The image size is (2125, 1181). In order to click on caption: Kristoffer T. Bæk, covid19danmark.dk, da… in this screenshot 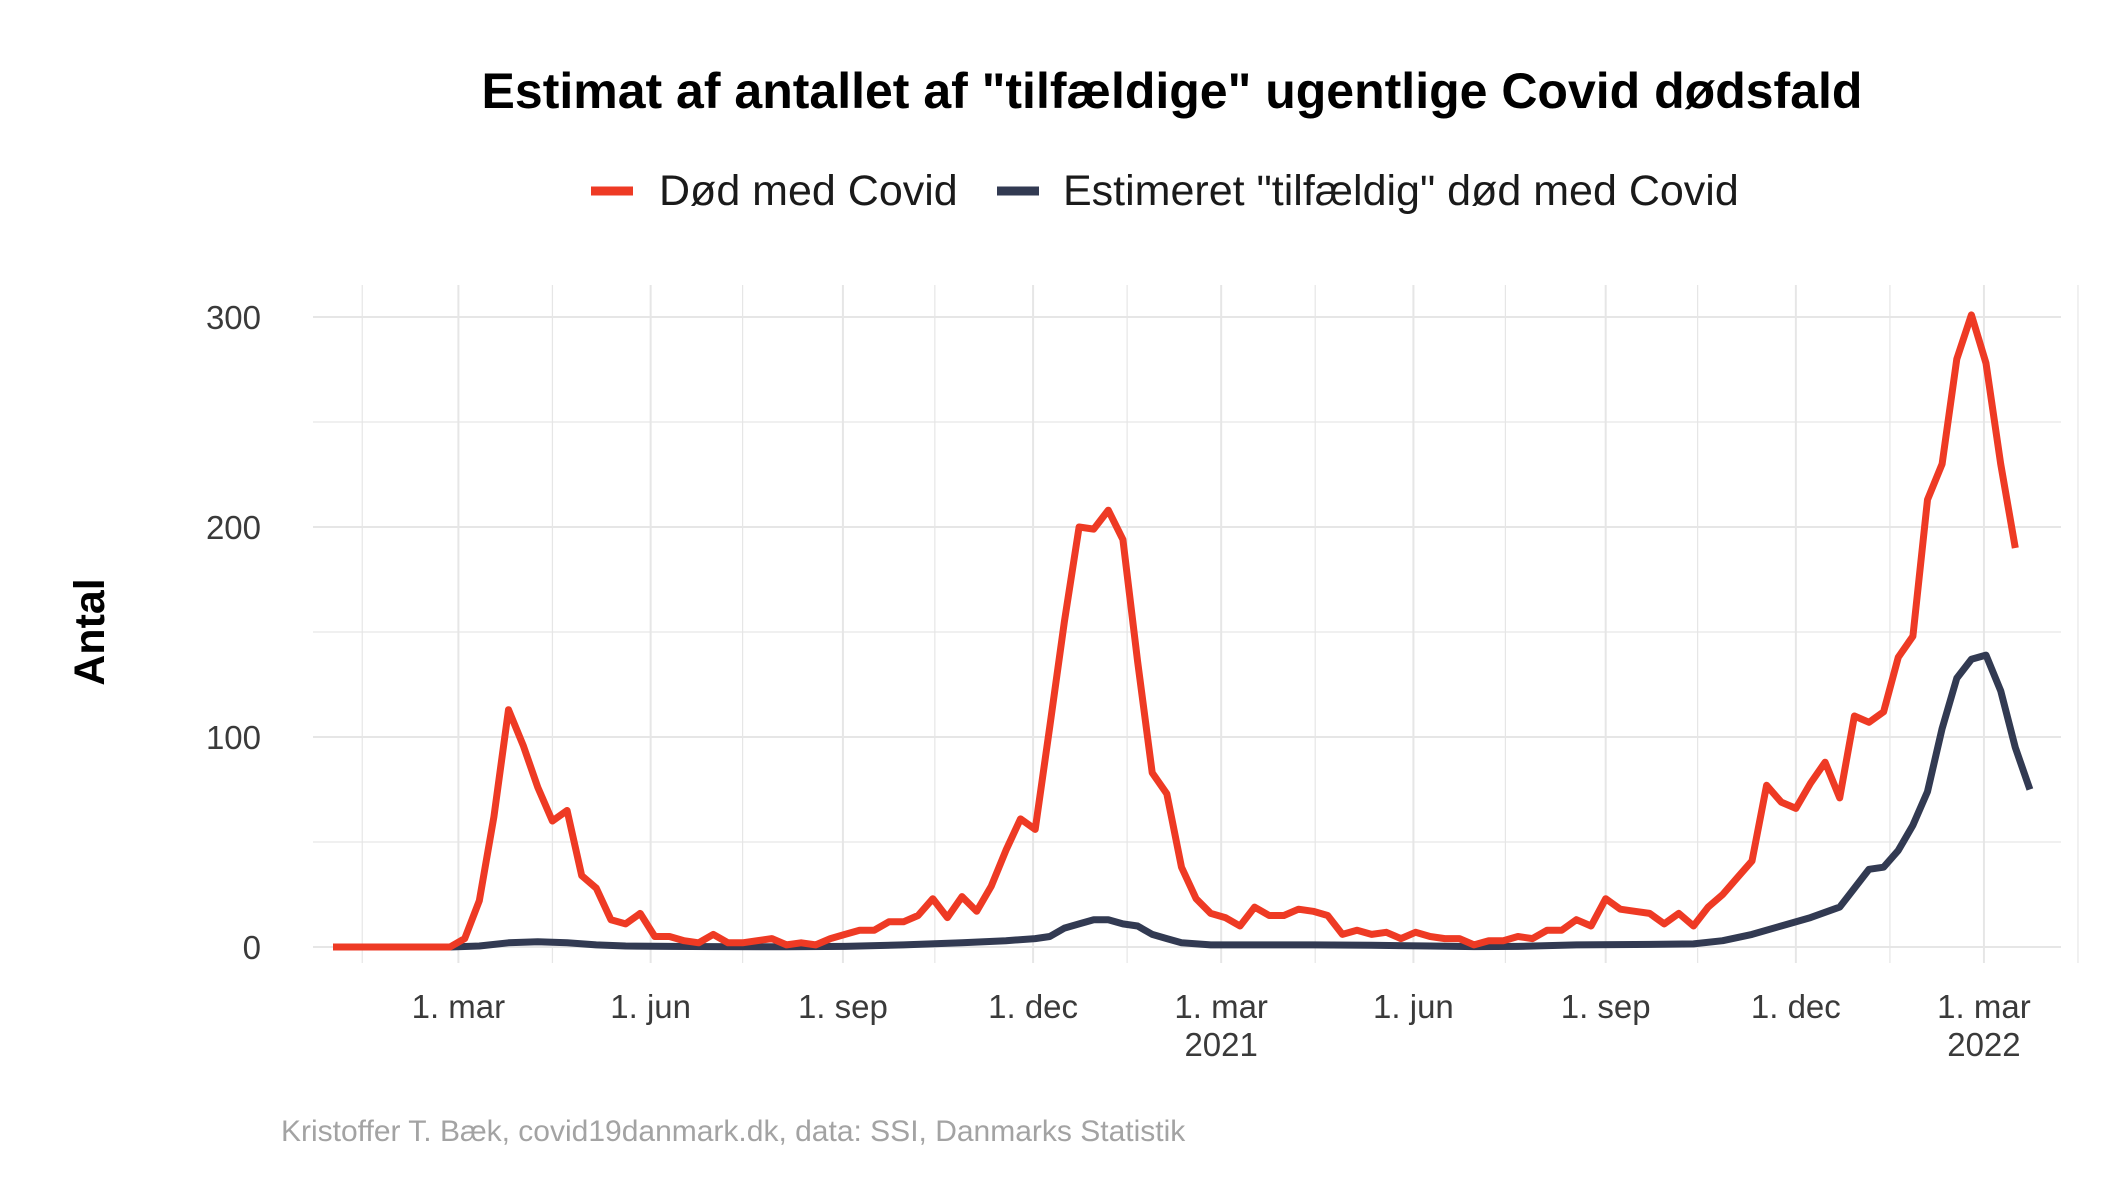, I will do `click(733, 1131)`.